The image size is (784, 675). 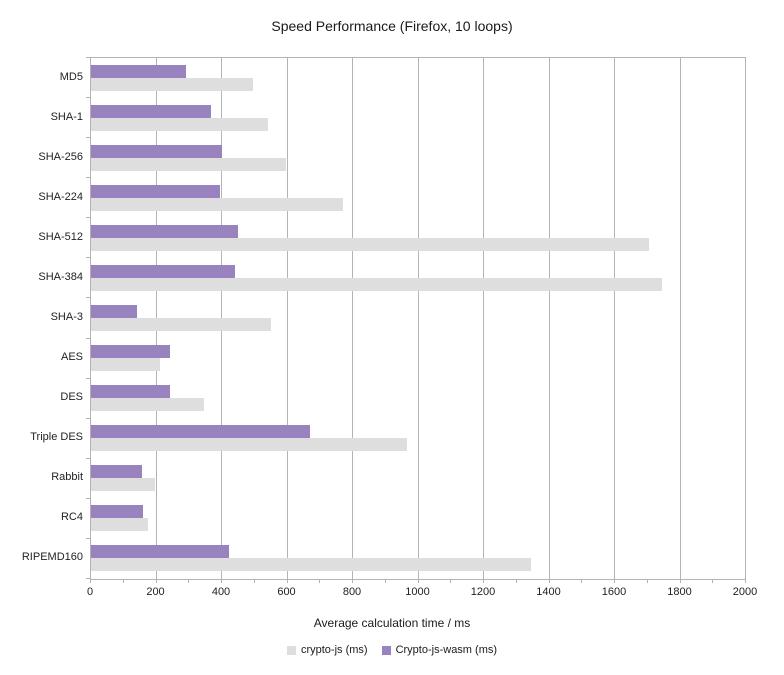 I want to click on chart-title: Speed Performance (Firefox, 10 loops), so click(x=392, y=26).